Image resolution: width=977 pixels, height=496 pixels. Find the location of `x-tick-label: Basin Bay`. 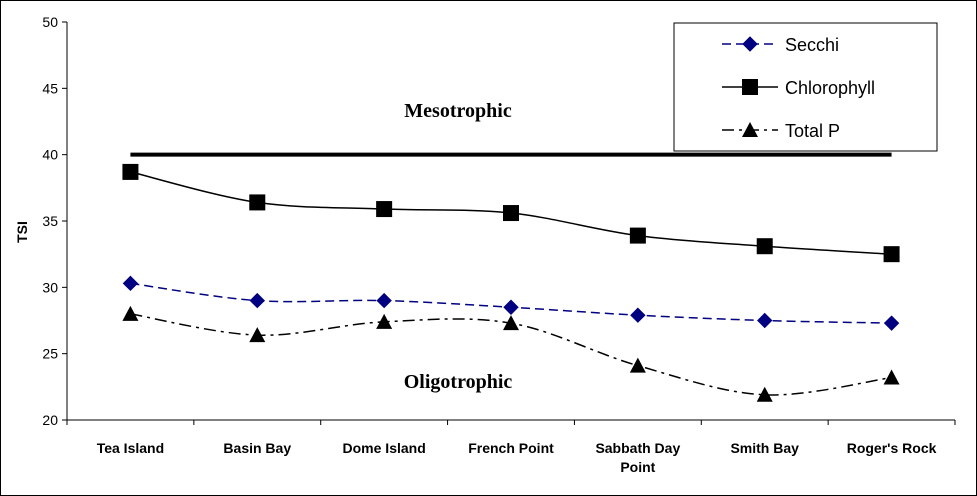

x-tick-label: Basin Bay is located at coordinates (257, 448).